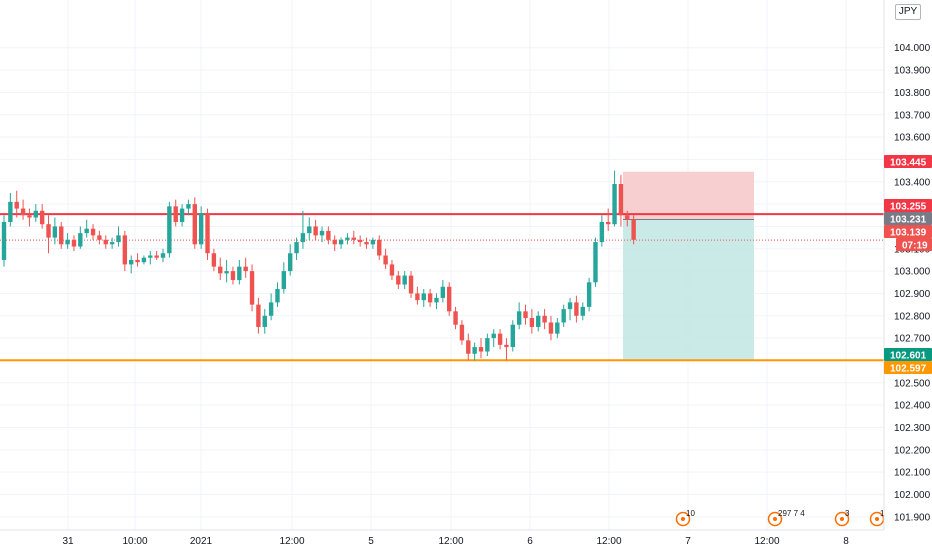  I want to click on time-axis: 31 10:00 2021 12:00 5 12:00 6 12:00 7 12:00 8, so click(455, 541).